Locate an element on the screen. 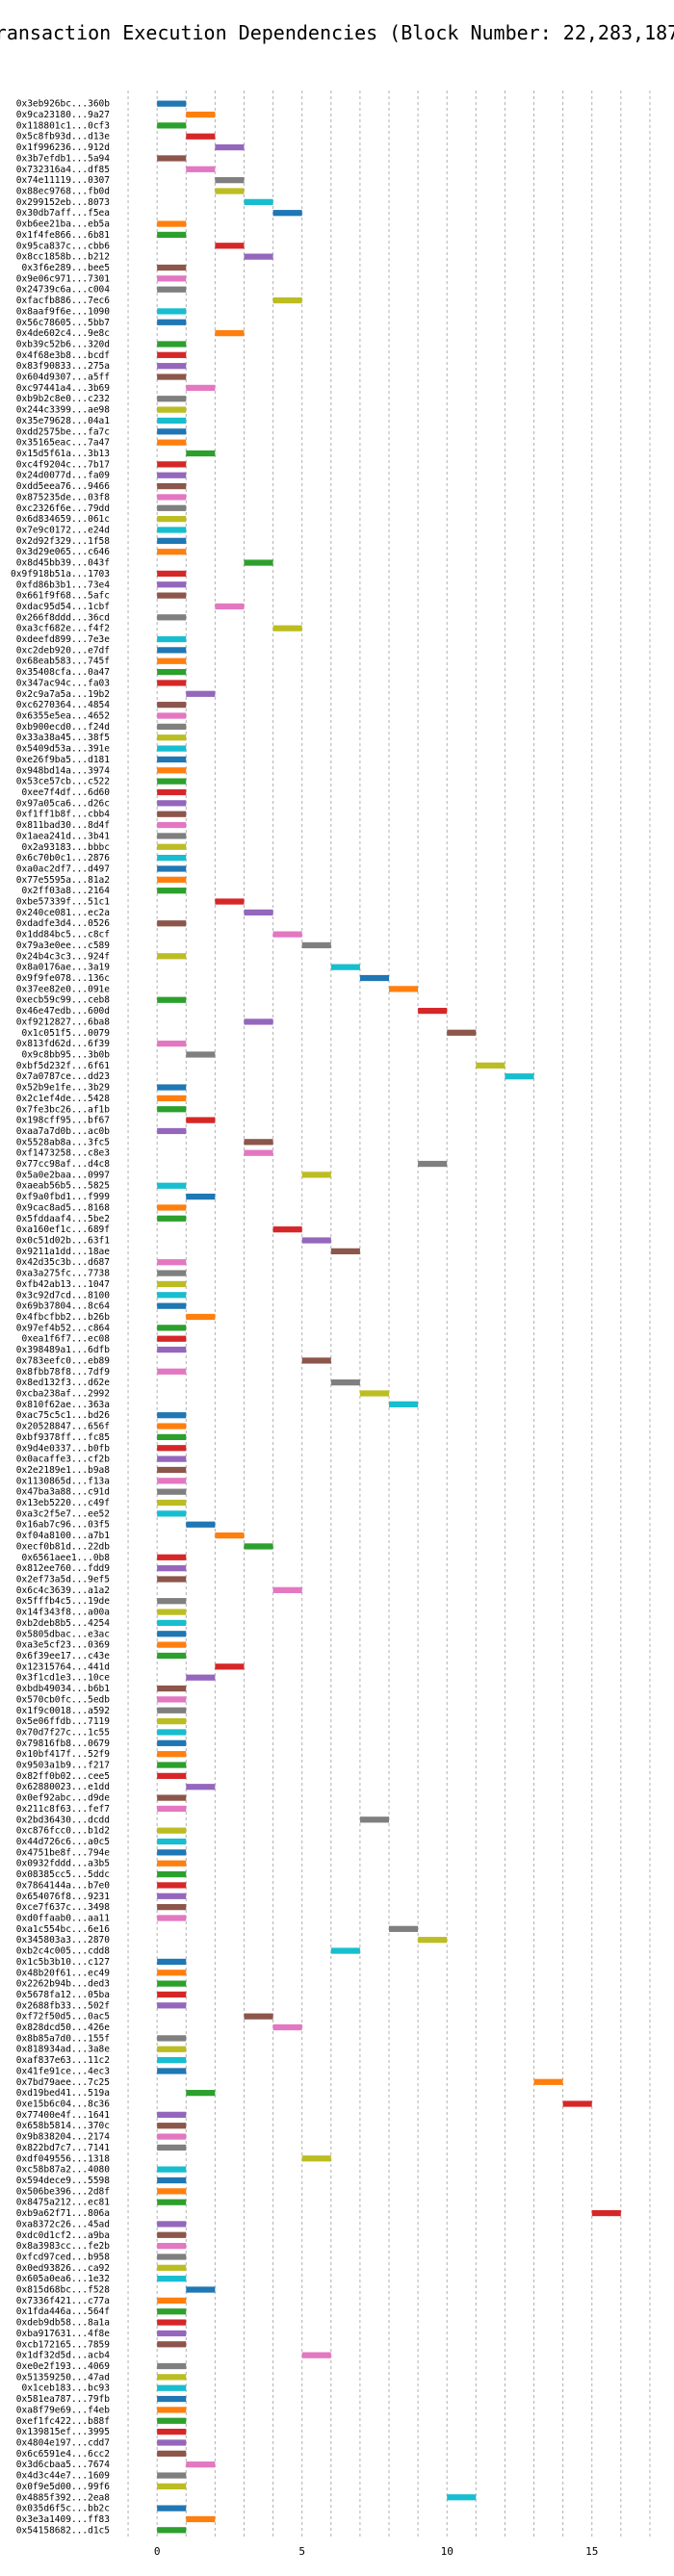 The height and width of the screenshot is (2576, 674). row-label: 0xdd2575be...fa7c is located at coordinates (63, 432).